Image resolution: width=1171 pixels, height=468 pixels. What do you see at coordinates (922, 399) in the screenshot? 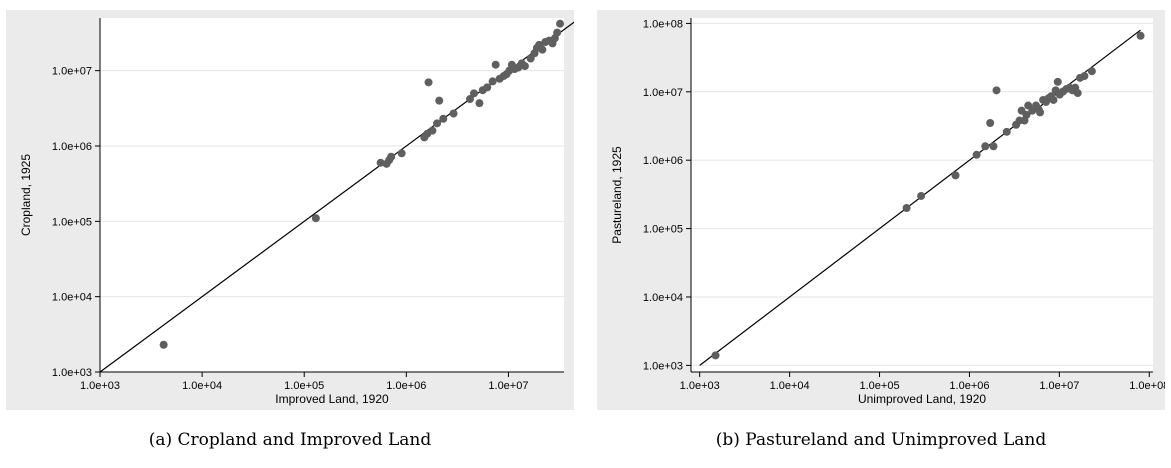
I see `x-axis-title: Unimproved Land, 1920` at bounding box center [922, 399].